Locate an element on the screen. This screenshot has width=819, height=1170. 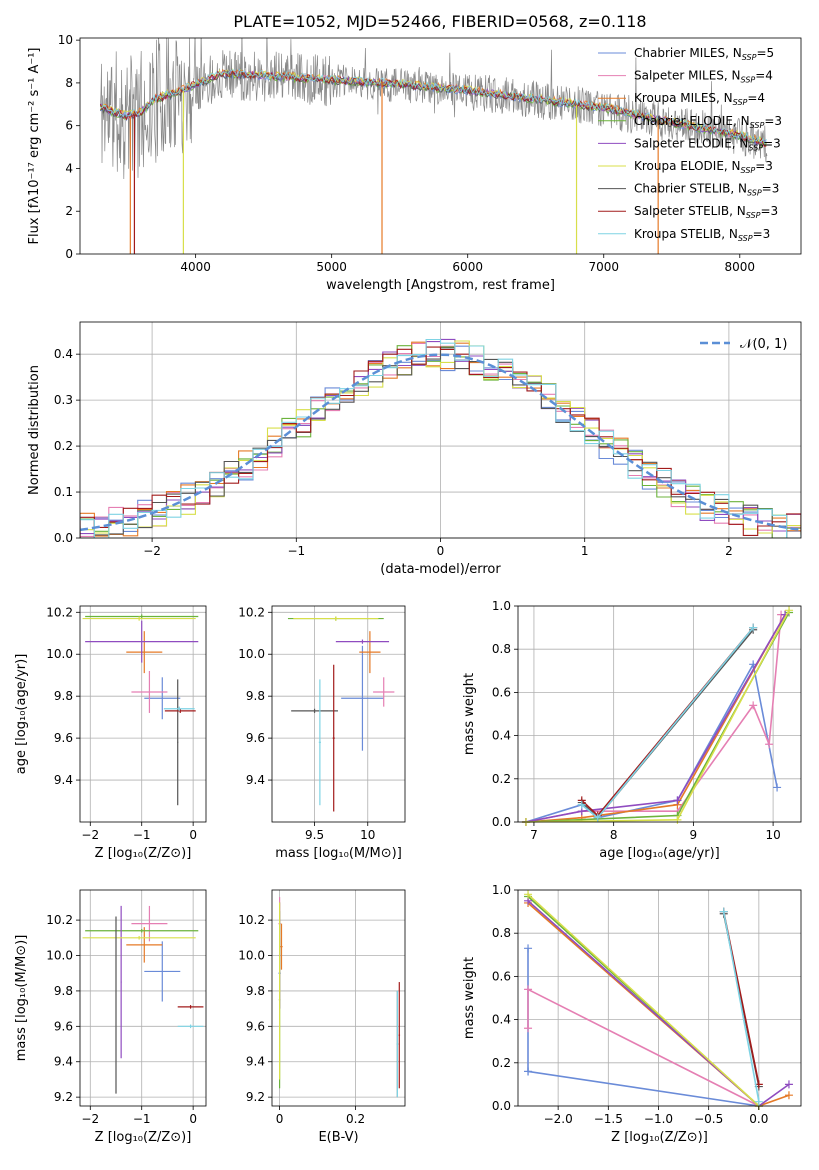
x-tick-label: 9.5 is located at coordinates (314, 835).